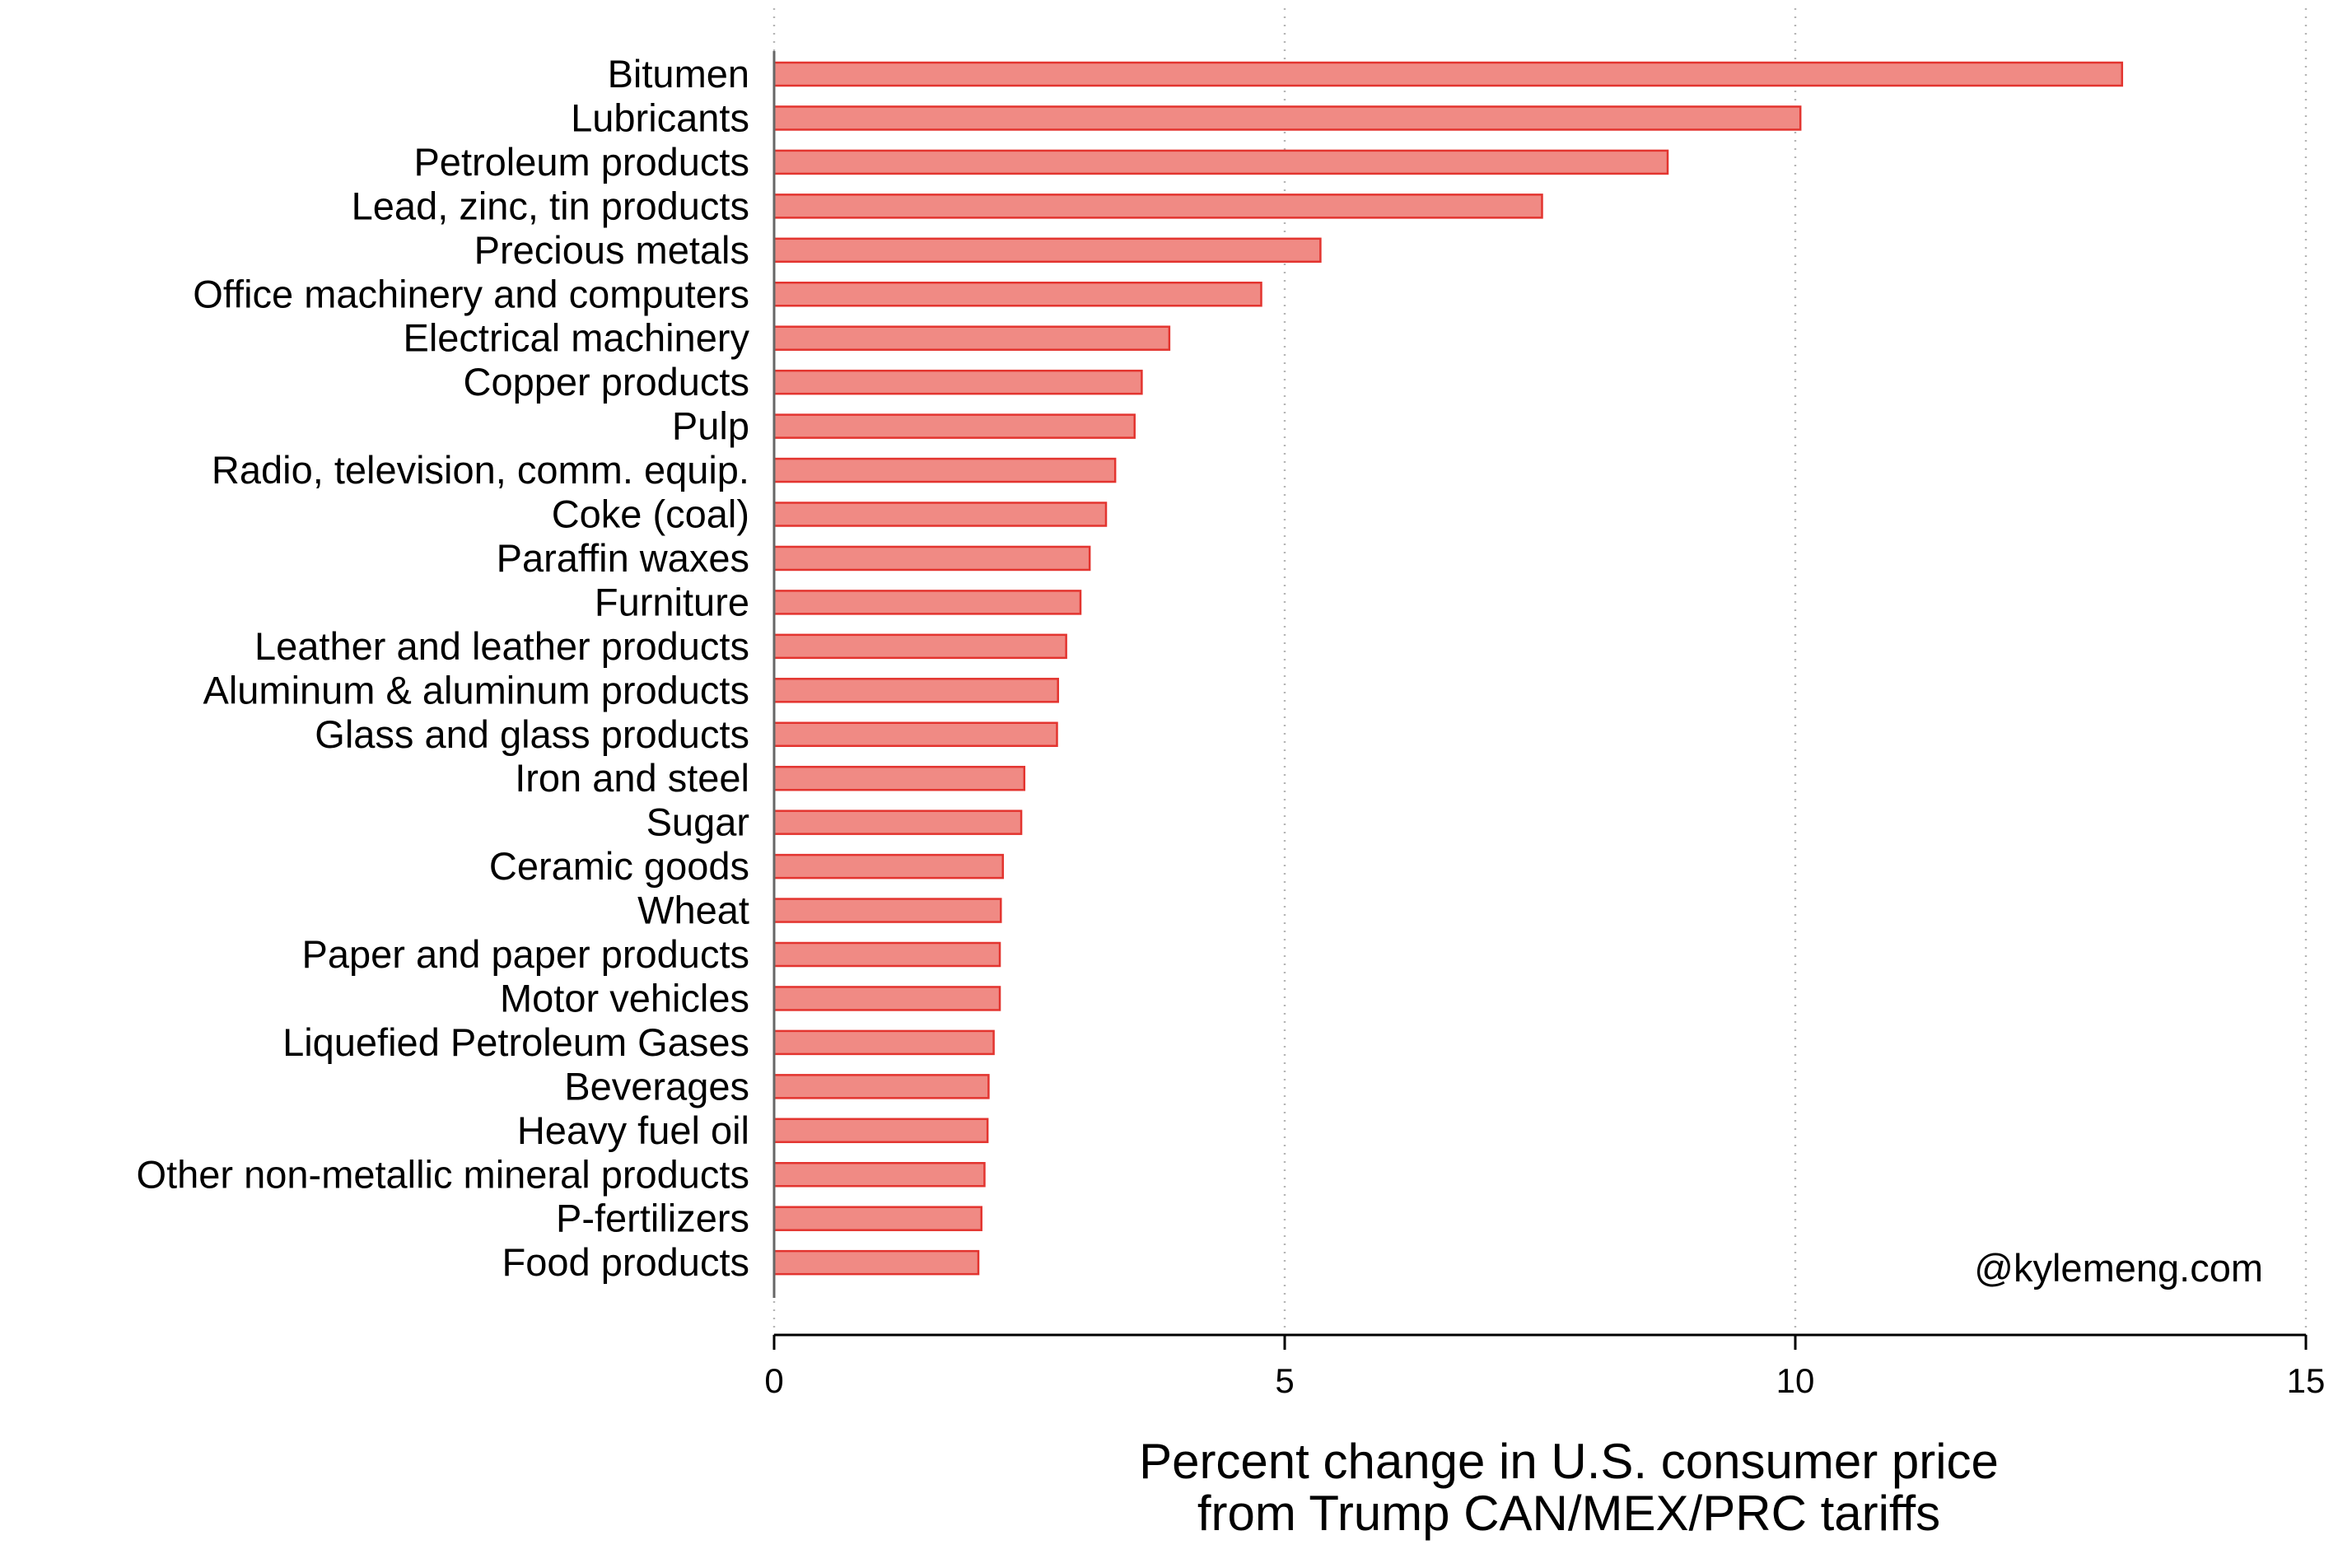 Image resolution: width=2352 pixels, height=1568 pixels. What do you see at coordinates (650, 514) in the screenshot?
I see `category-label-10: Coke (coal)` at bounding box center [650, 514].